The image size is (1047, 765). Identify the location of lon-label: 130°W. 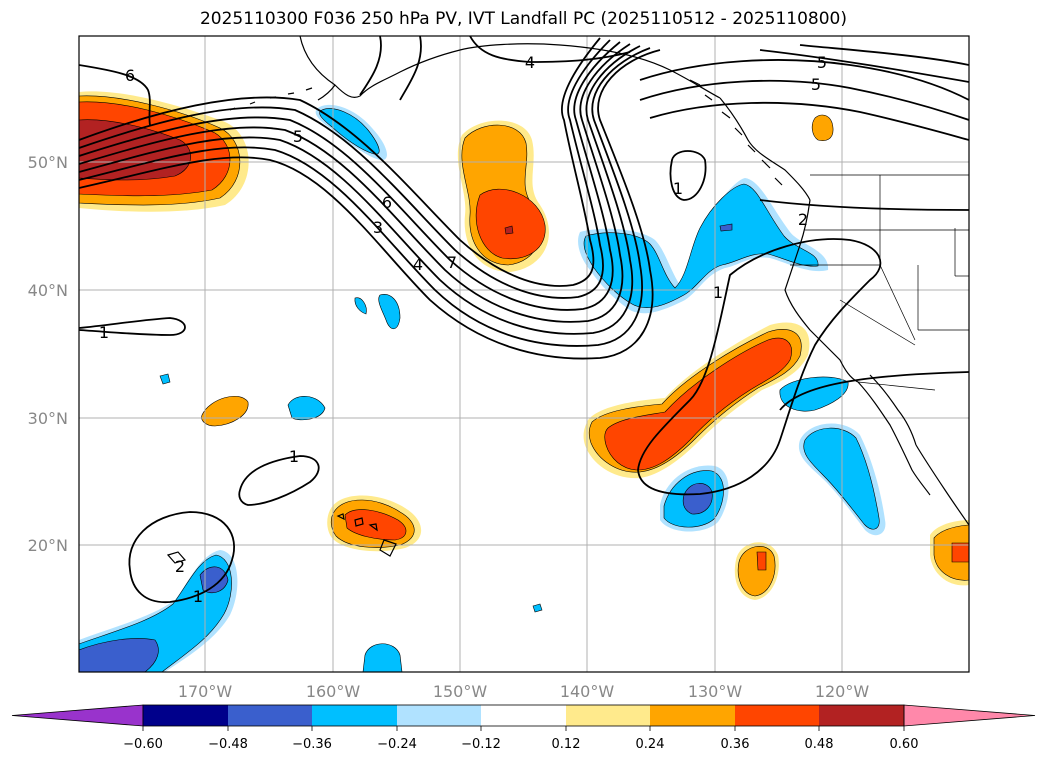
(715, 691).